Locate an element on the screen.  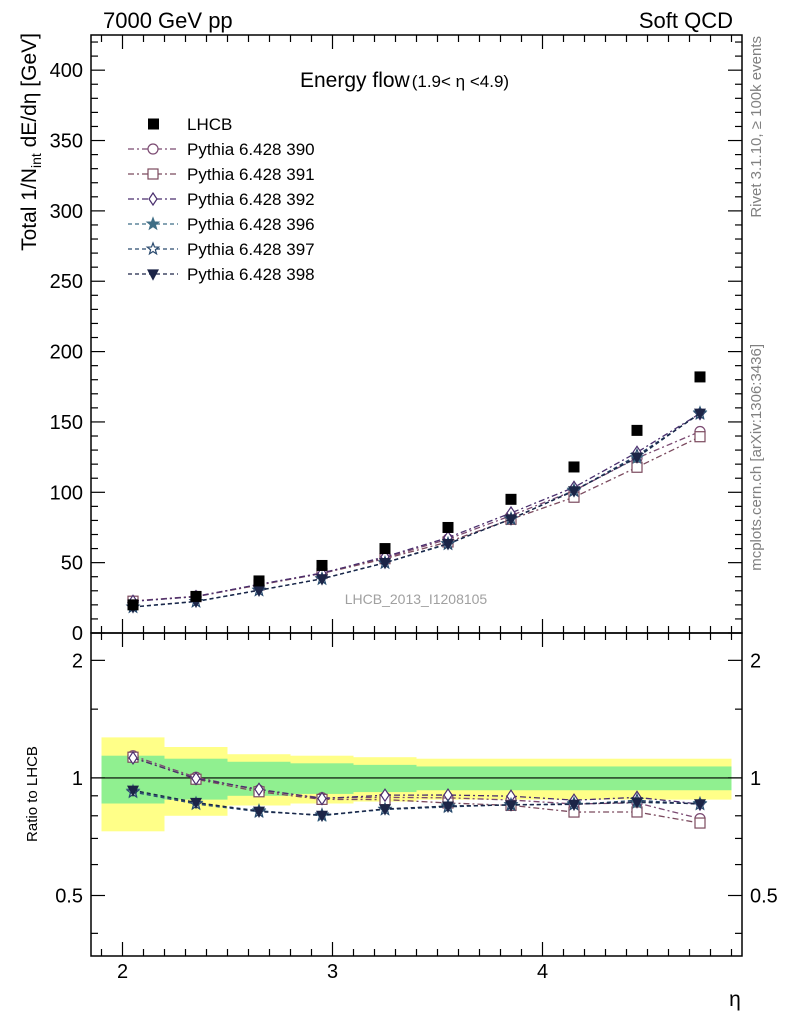
lower-panel-series is located at coordinates (416, 789).